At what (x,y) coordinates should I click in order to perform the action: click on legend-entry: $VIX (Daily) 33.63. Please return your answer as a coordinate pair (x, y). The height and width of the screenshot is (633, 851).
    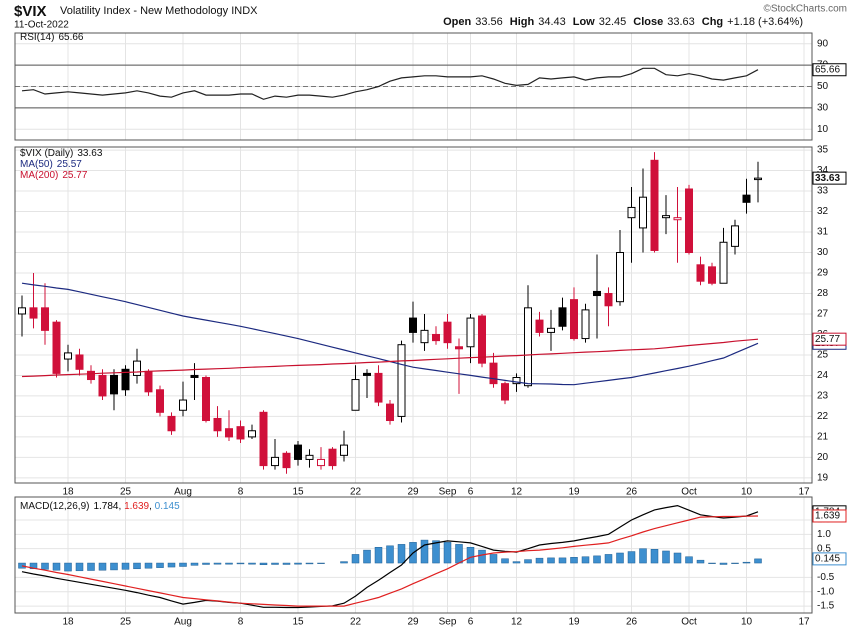
    Looking at the image, I should click on (61, 153).